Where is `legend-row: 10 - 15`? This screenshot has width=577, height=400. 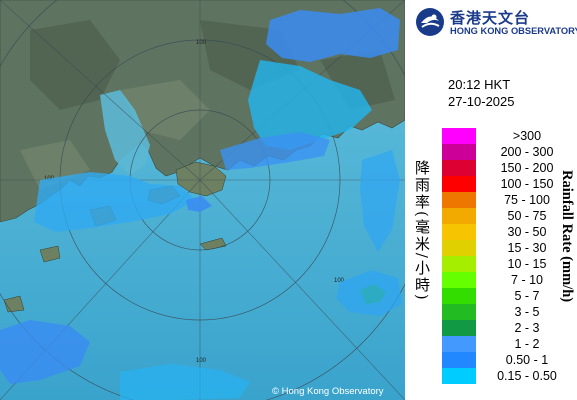 legend-row: 10 - 15 is located at coordinates (507, 264).